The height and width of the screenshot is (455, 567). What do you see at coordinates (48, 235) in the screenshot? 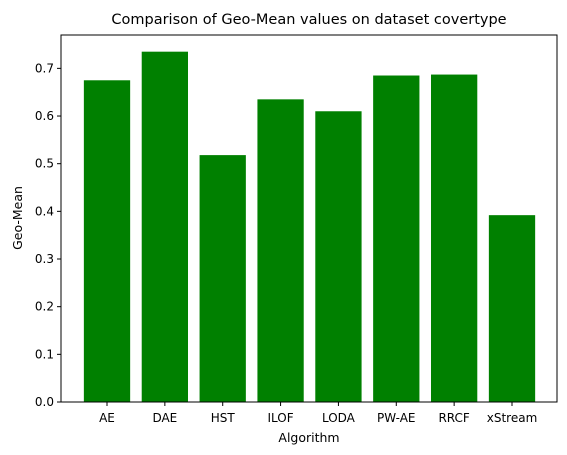
I see `y-ticks-group: 0.0 0.1 0.2 0.3 0.4 0.5 0.6 0.7` at bounding box center [48, 235].